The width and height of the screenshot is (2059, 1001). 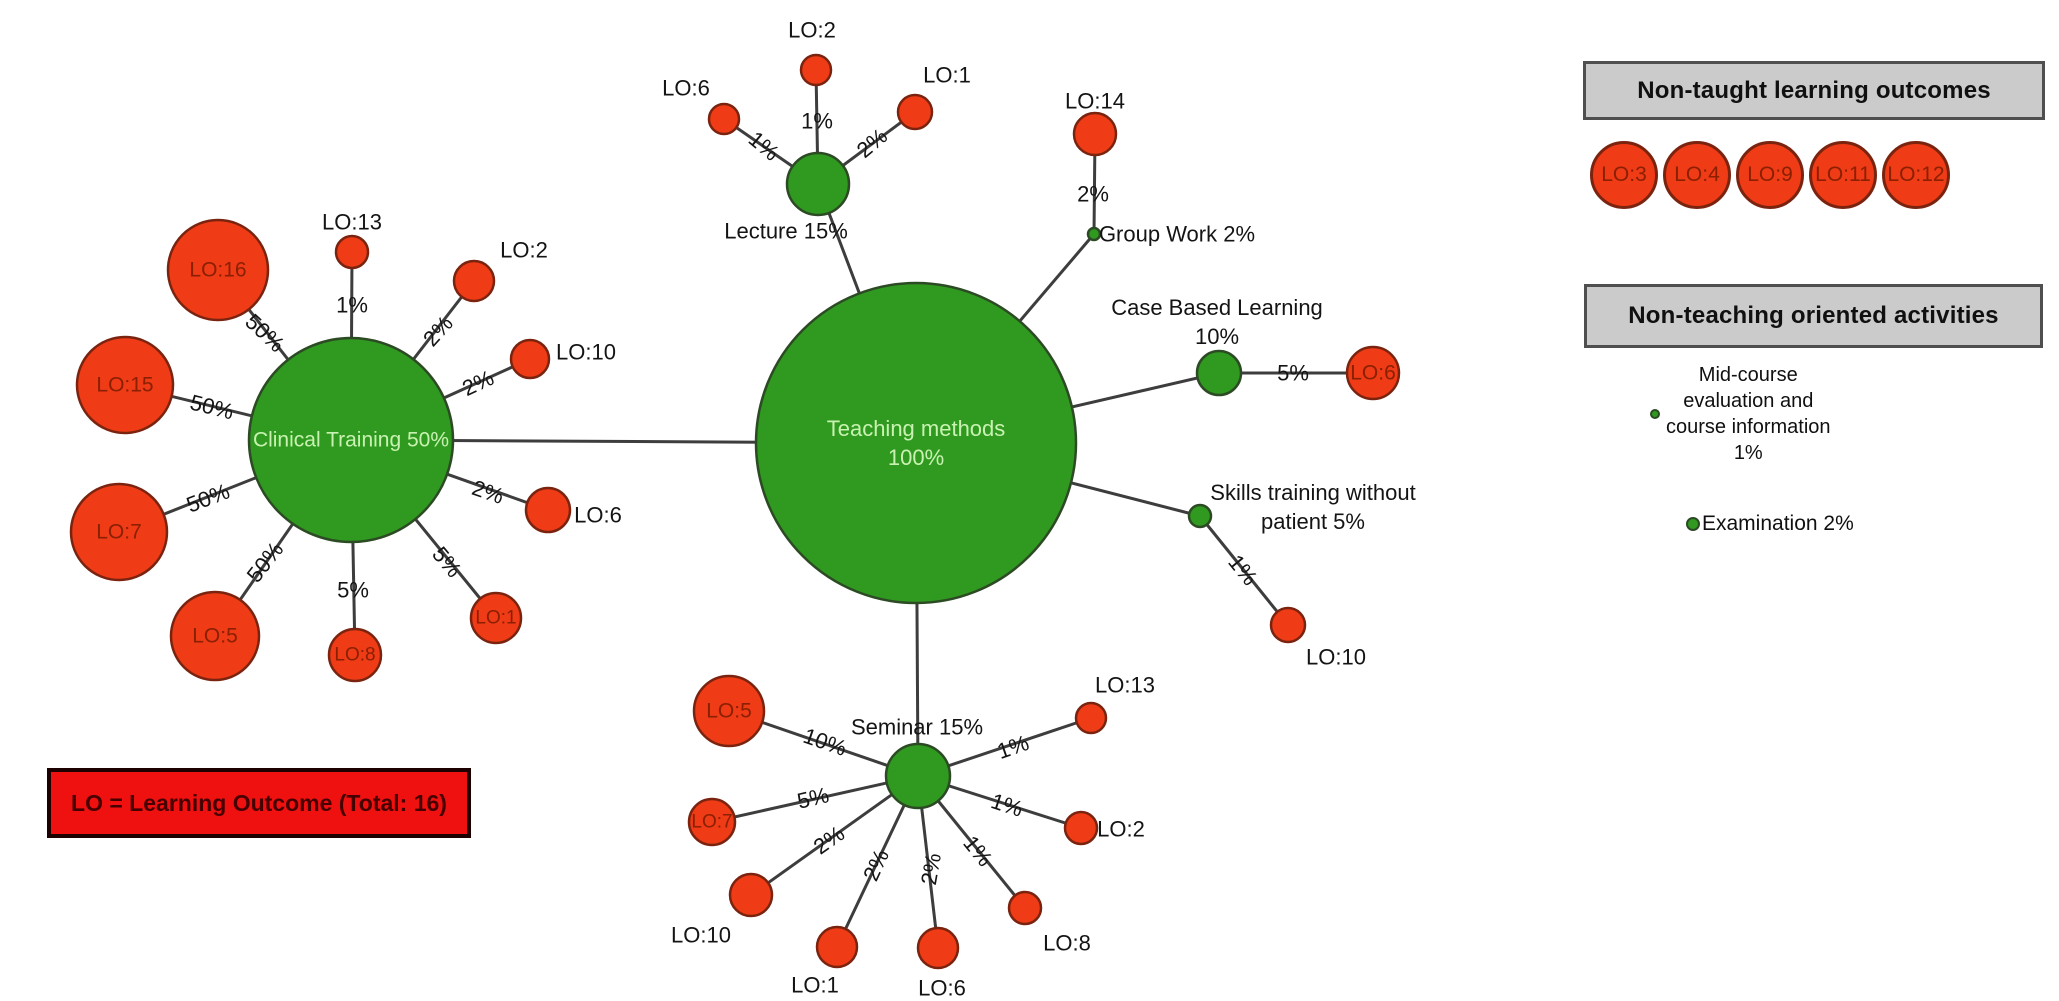 I want to click on legend-circle-lo-4: LO:4, so click(x=1697, y=175).